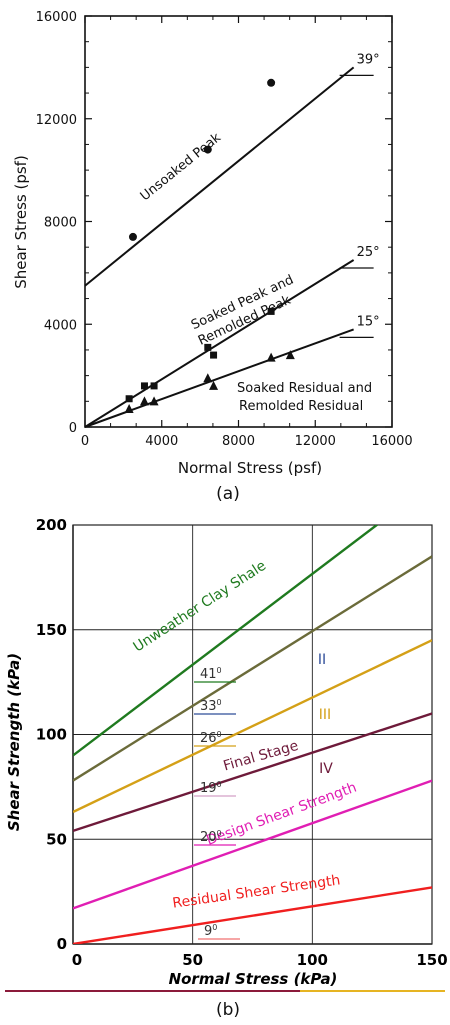 The height and width of the screenshot is (1025, 450). I want to click on x-axis-label-a: Normal Stress (psf), so click(250, 468).